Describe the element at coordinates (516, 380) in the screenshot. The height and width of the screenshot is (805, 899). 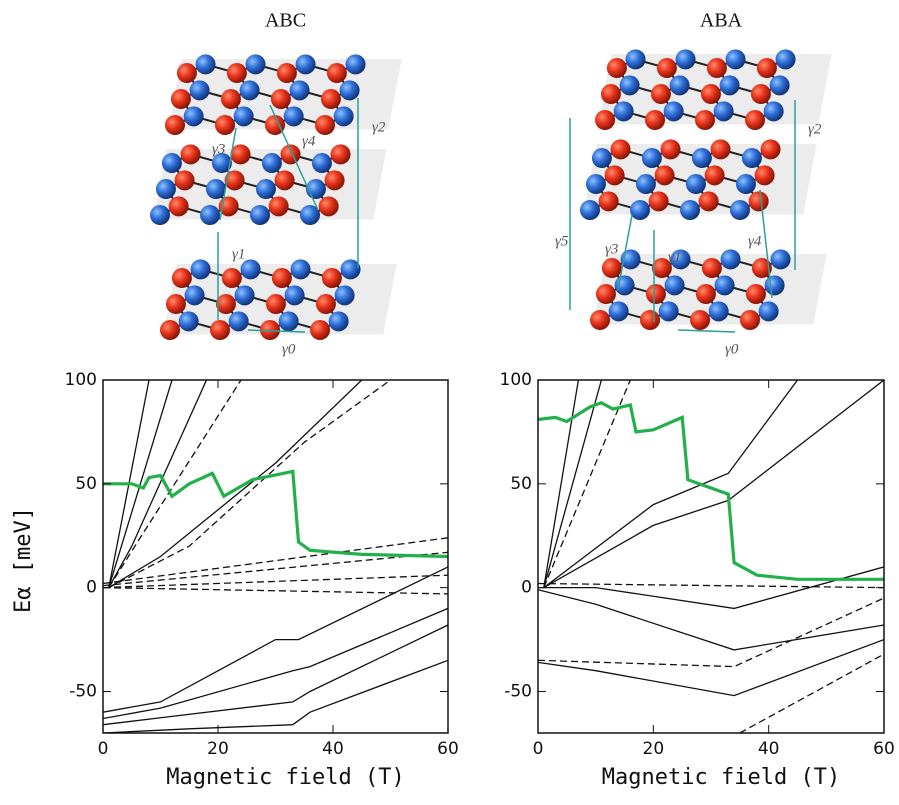
I see `y-tick-label: 100` at that location.